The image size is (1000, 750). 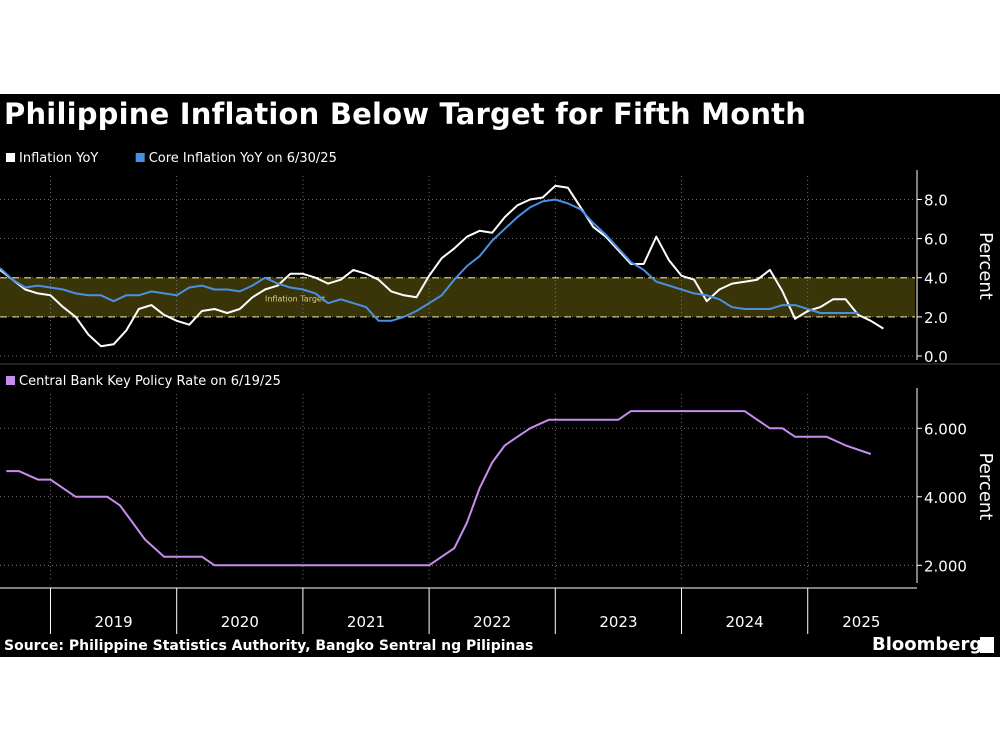 I want to click on legend-label: Central Bank Key Policy Rate on 6/19/25, so click(x=150, y=381).